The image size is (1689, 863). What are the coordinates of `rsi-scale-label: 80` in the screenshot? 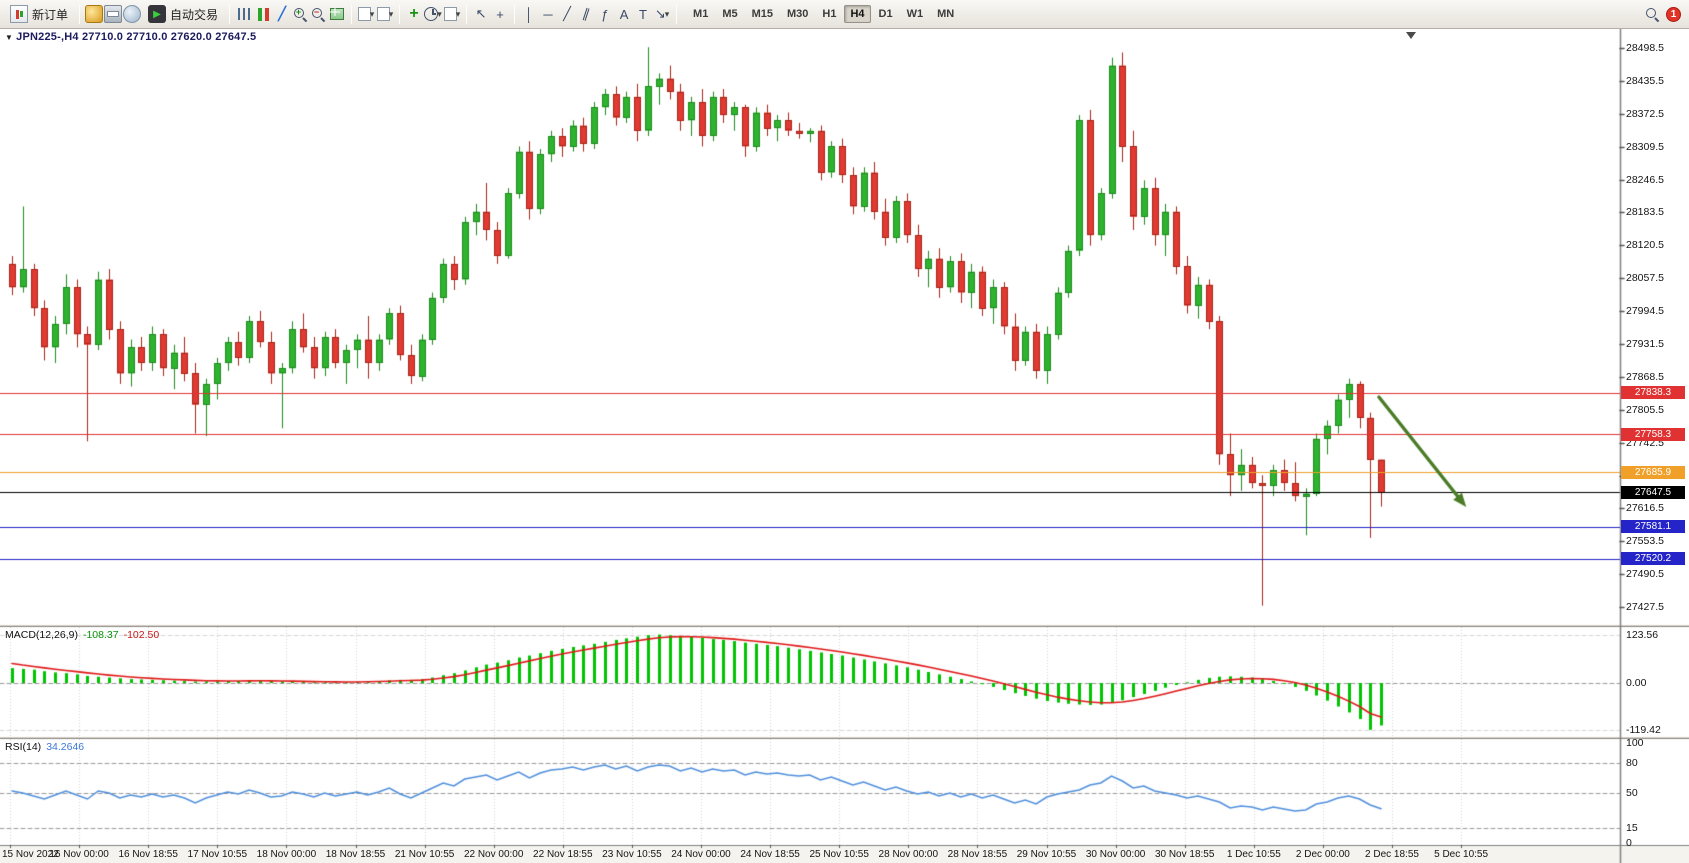 It's located at (1632, 763).